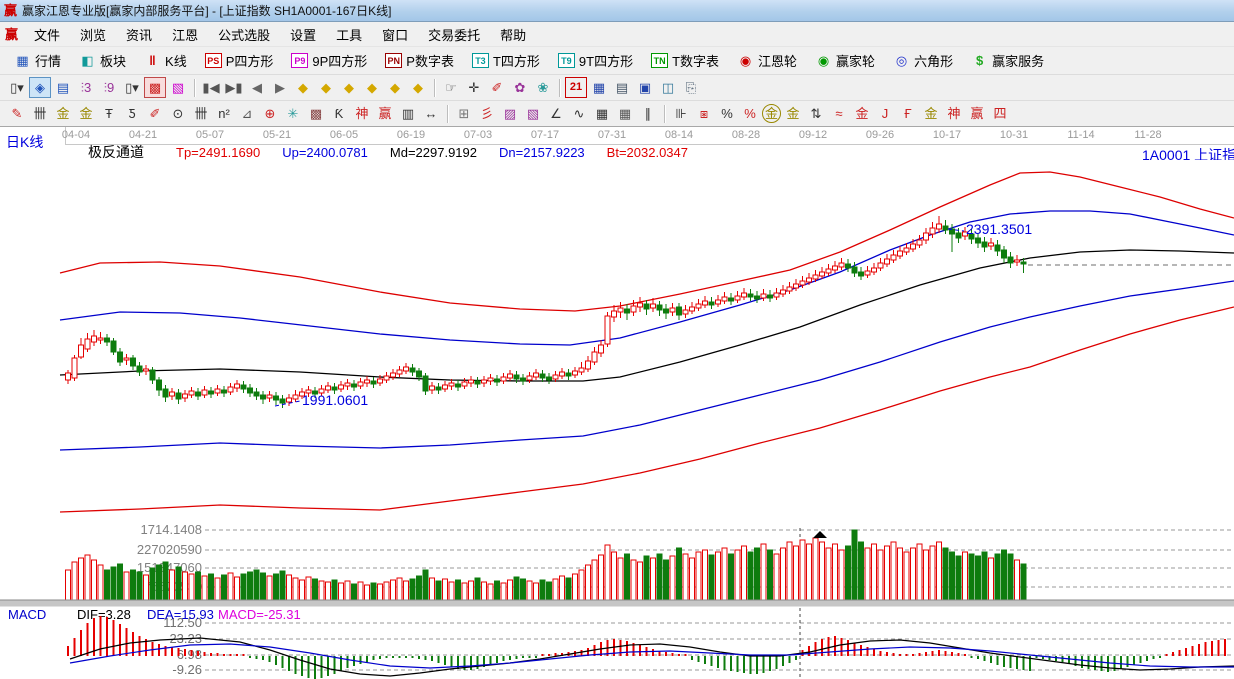  I want to click on draw-ying-angle-icon: 赢, so click(977, 113).